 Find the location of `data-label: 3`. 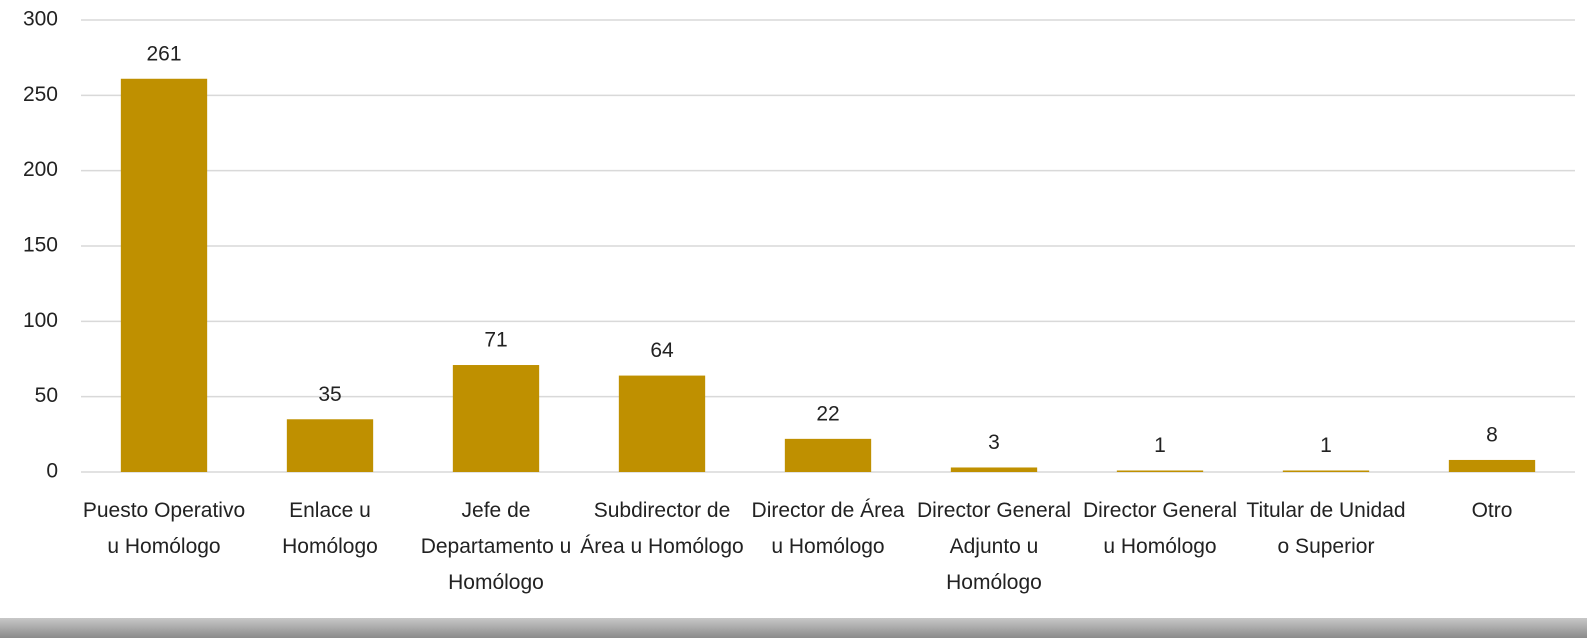

data-label: 3 is located at coordinates (994, 442).